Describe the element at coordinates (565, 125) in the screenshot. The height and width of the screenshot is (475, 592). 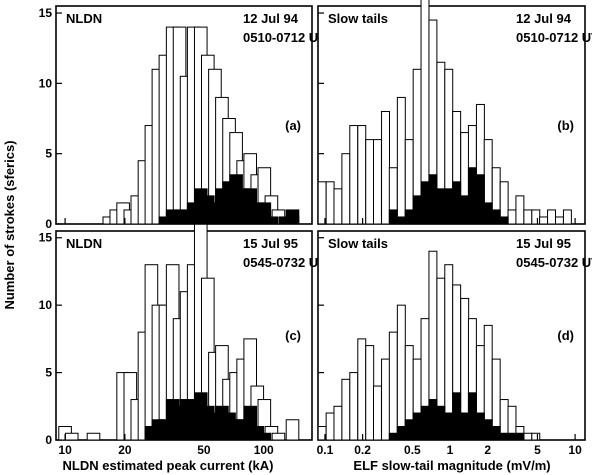
I see `panel-letter: (b)` at that location.